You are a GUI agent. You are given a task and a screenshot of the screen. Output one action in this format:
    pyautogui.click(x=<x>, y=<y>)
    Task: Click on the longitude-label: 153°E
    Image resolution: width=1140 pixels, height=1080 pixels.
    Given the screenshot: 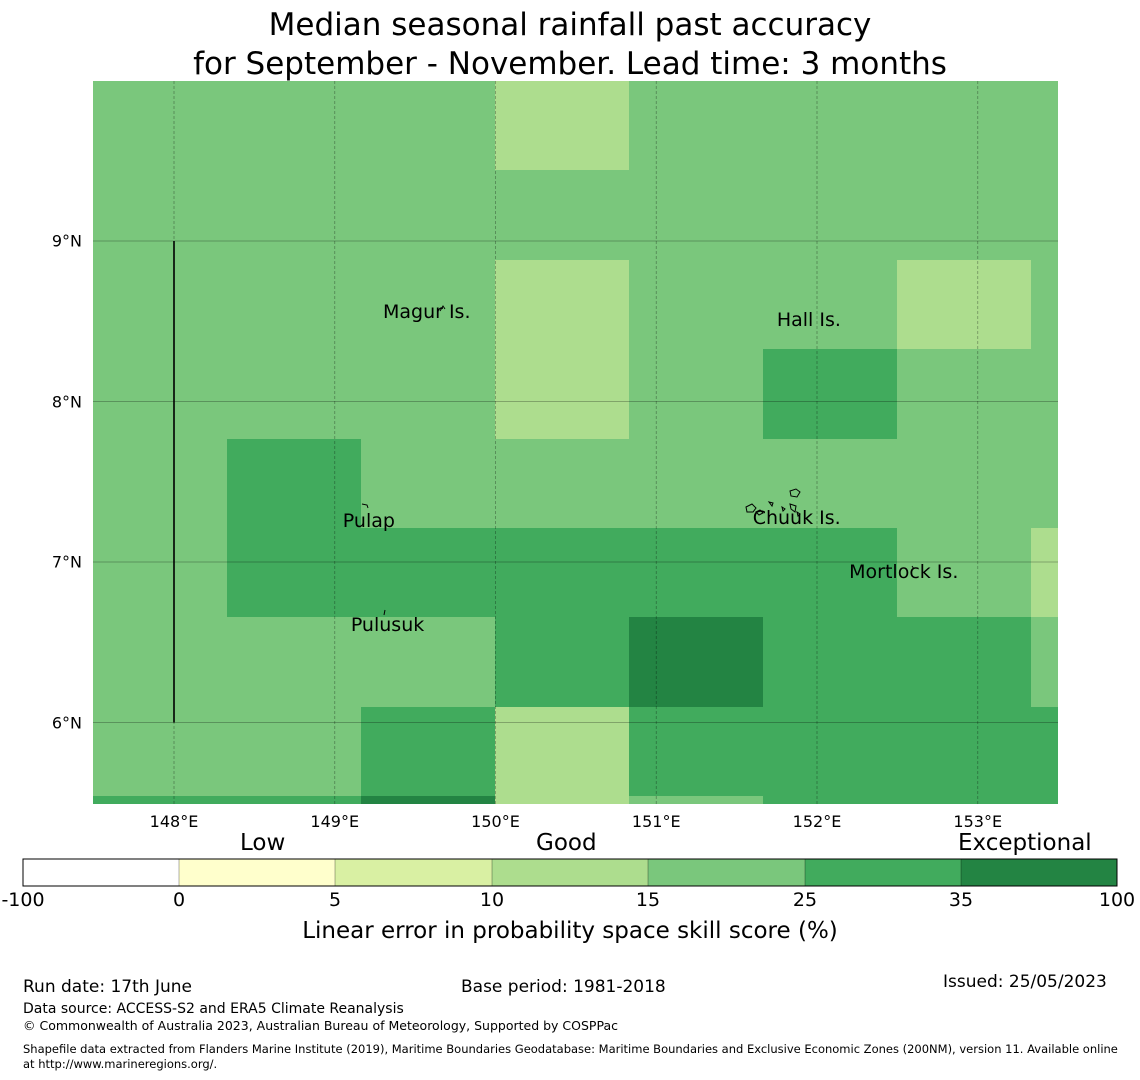 What is the action you would take?
    pyautogui.click(x=978, y=821)
    